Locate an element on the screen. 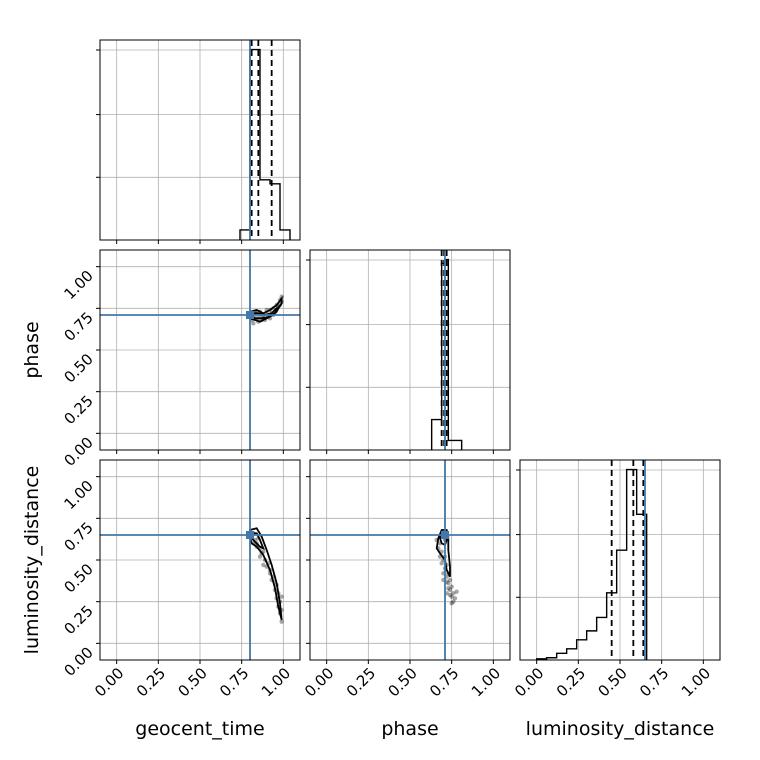  panel-2-0: 0.00 0.25 0.50 0.75 1.000.000.250.500.751.00 is located at coordinates (180, 579).